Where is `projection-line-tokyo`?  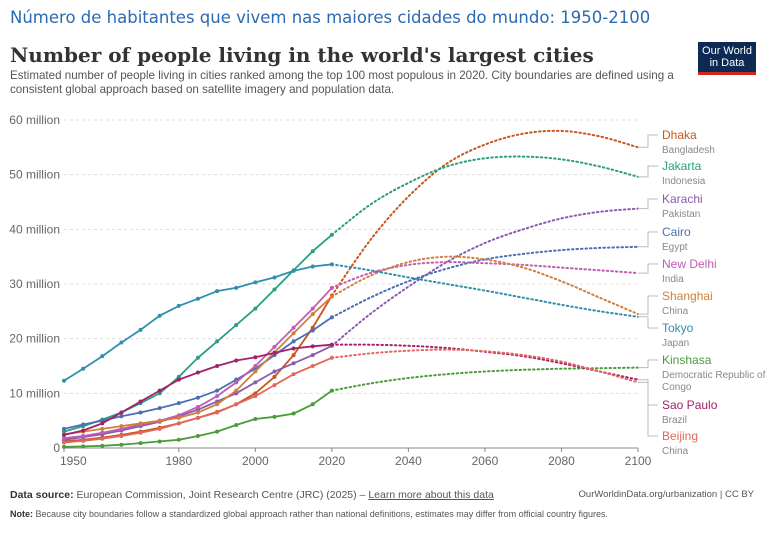 projection-line-tokyo is located at coordinates (484, 290).